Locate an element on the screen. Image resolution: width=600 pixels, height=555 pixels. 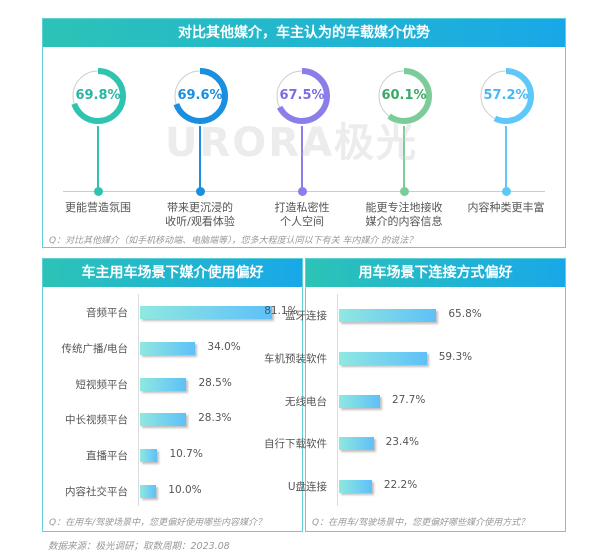
ring-category: 内容种类更丰富 is located at coordinates (506, 208).